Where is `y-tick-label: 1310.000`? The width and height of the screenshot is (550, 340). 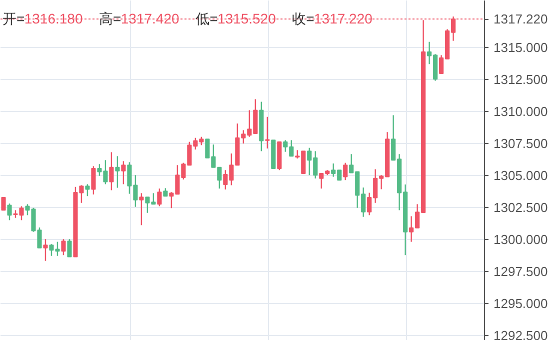 y-tick-label: 1310.000 is located at coordinates (521, 111).